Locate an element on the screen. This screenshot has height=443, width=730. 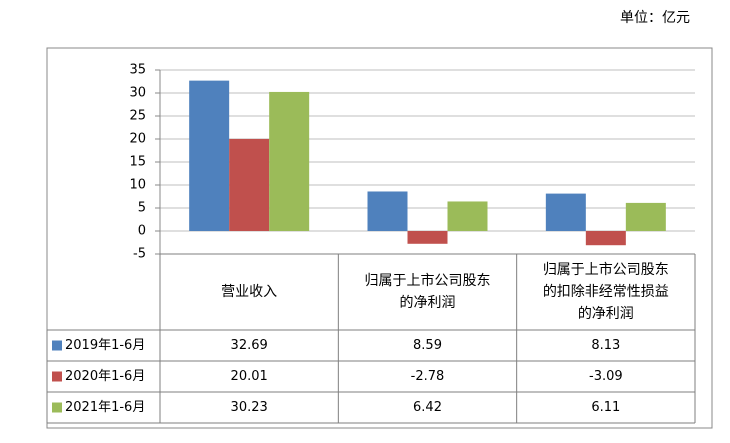
x-tick-label: 归属于上市公司股东的净利润 is located at coordinates (427, 292).